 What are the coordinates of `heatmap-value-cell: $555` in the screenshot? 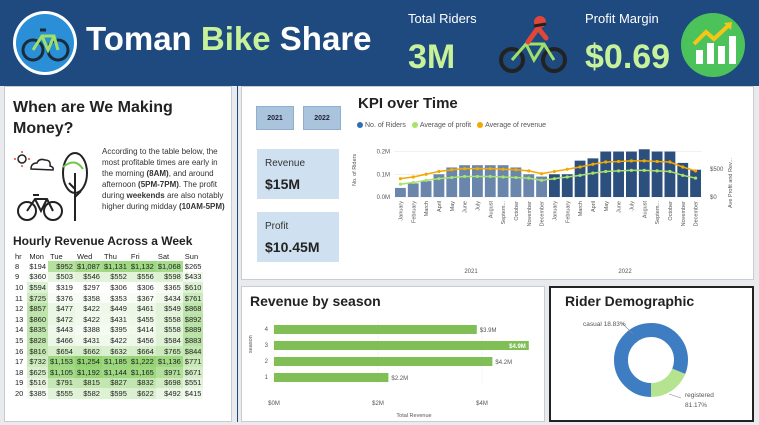 It's located at (61, 393).